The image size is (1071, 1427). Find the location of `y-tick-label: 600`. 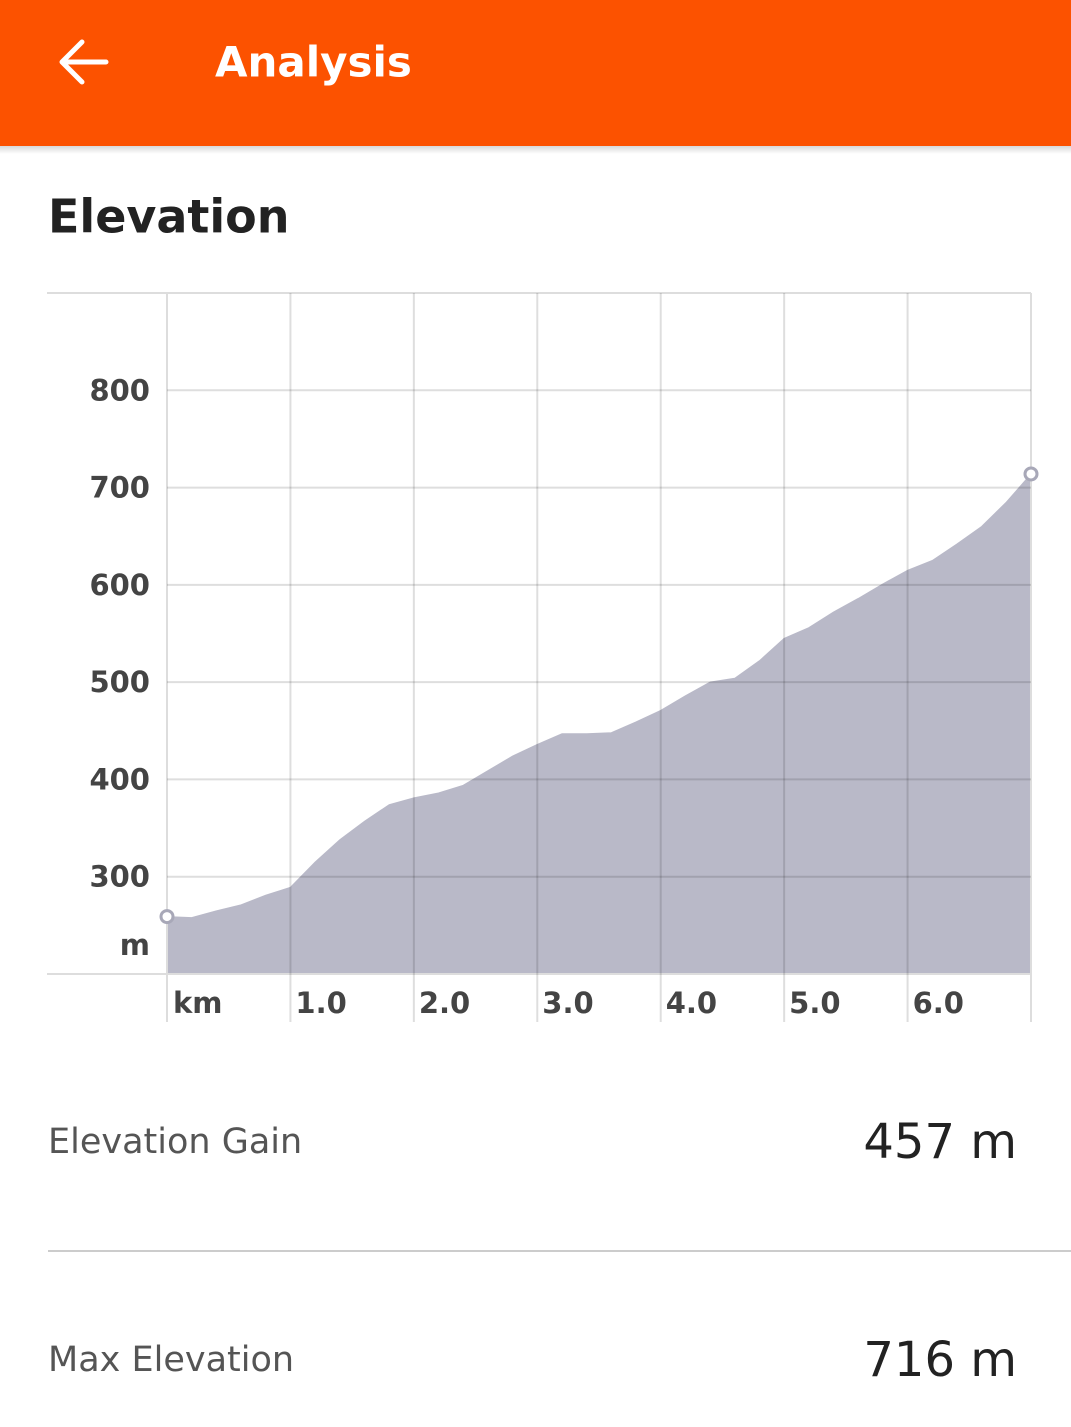

y-tick-label: 600 is located at coordinates (119, 585).